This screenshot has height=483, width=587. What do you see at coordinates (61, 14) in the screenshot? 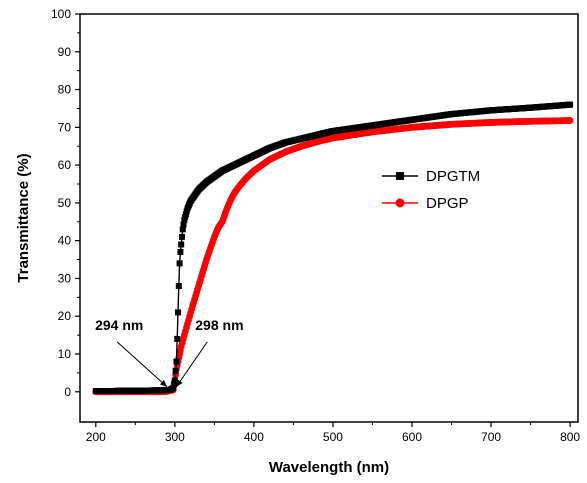
I see `y-tick-label: 100` at bounding box center [61, 14].